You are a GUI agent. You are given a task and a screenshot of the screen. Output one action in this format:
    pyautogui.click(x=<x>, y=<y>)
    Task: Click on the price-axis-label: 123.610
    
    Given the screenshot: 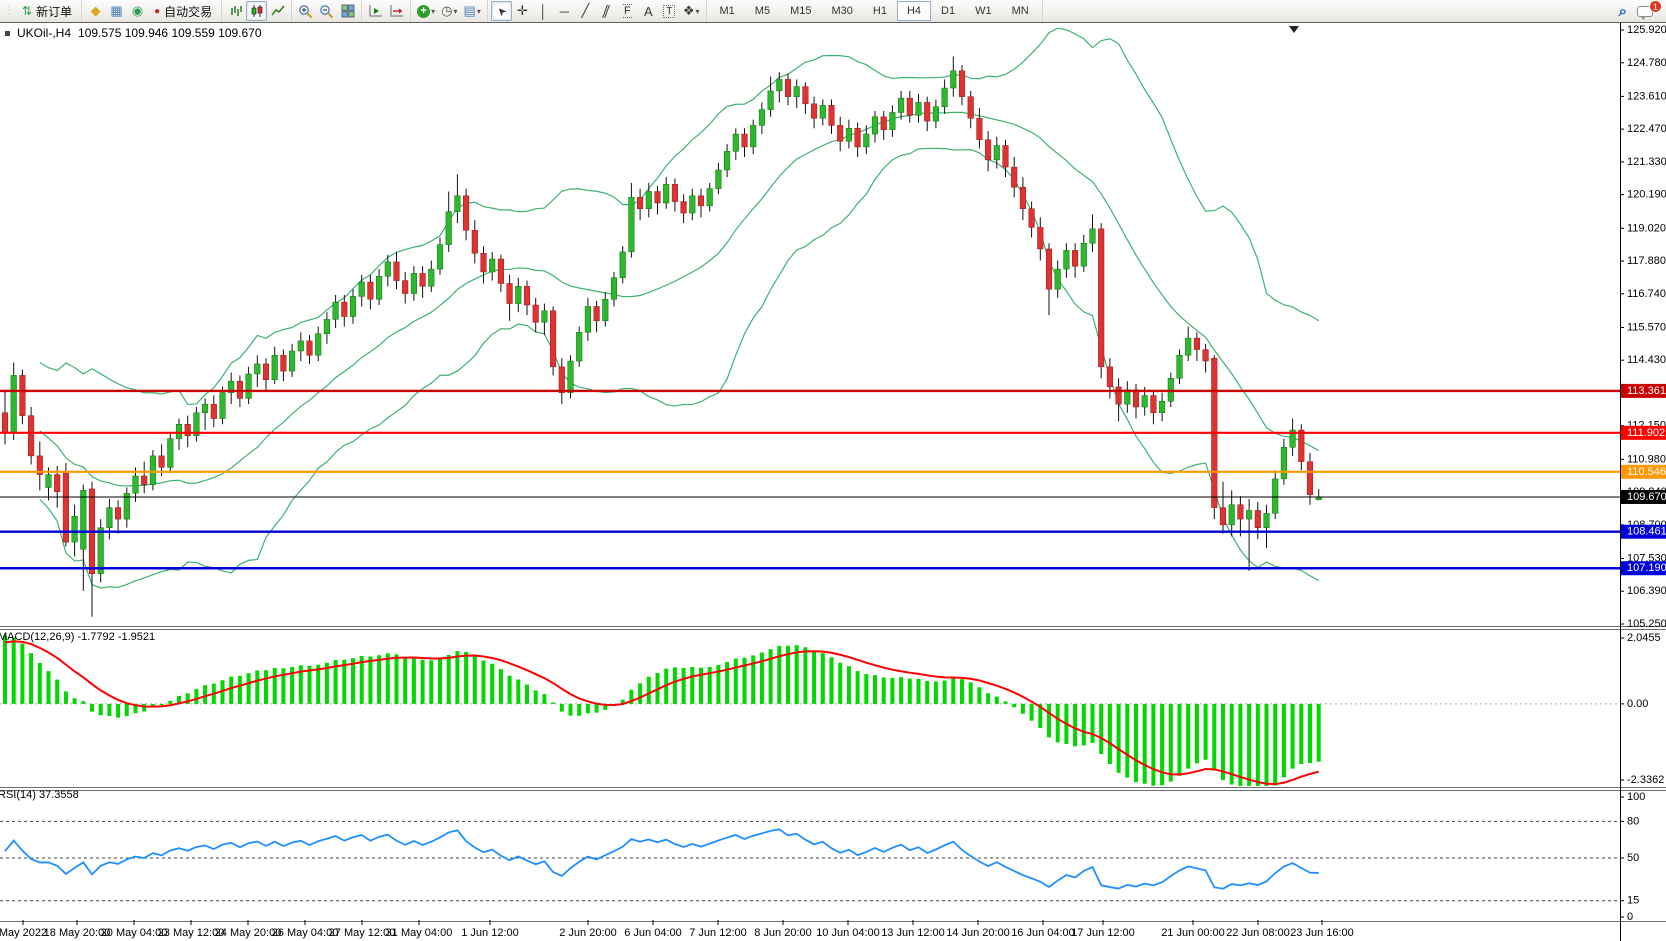 What is the action you would take?
    pyautogui.click(x=1646, y=96)
    